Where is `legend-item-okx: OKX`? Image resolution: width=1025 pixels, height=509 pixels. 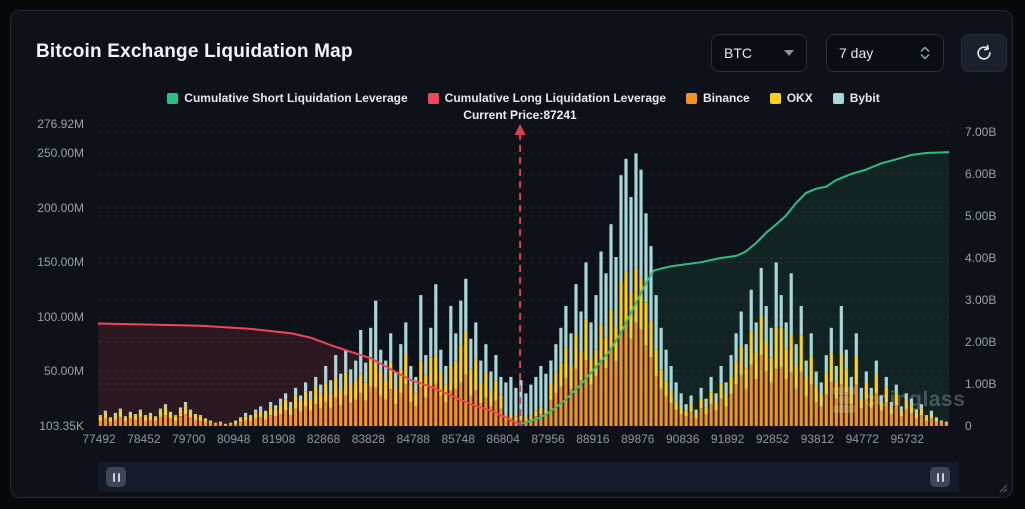 legend-item-okx: OKX is located at coordinates (791, 98).